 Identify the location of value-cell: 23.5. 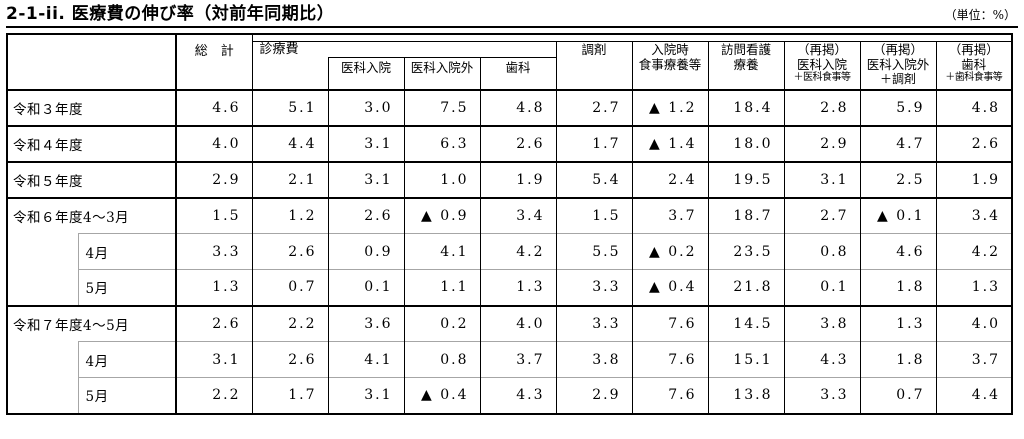
(746, 251).